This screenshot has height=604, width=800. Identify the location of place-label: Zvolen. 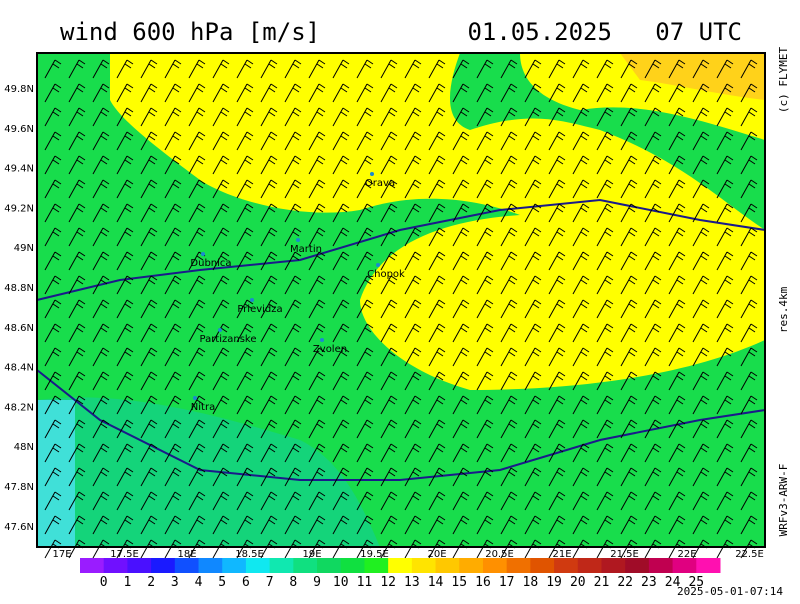
(330, 349).